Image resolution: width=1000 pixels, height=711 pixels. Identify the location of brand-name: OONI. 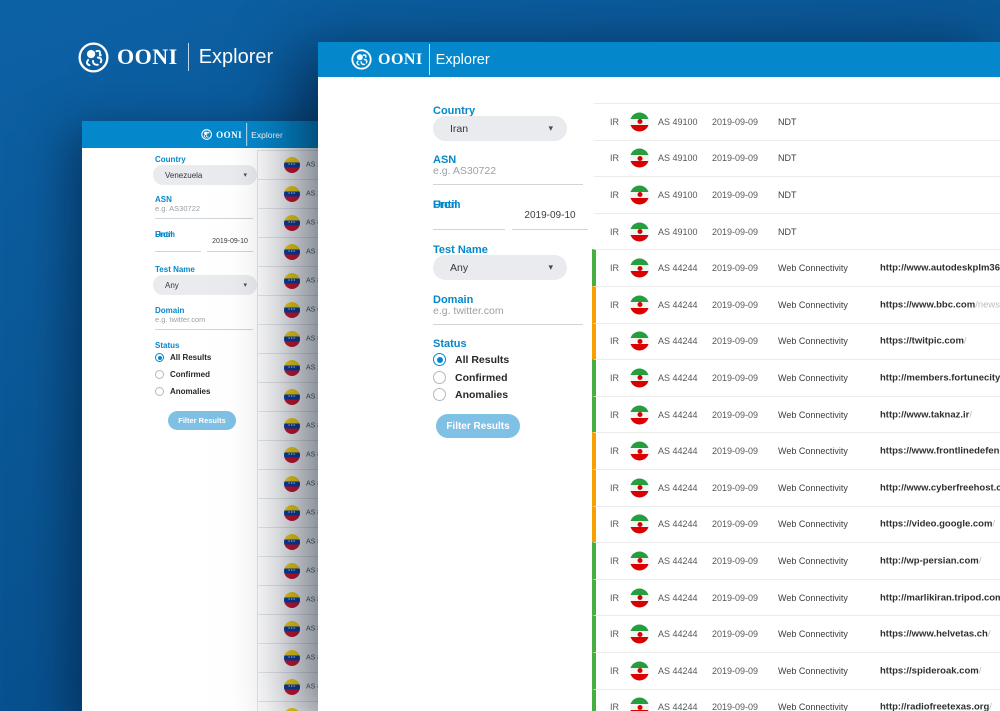
(229, 134).